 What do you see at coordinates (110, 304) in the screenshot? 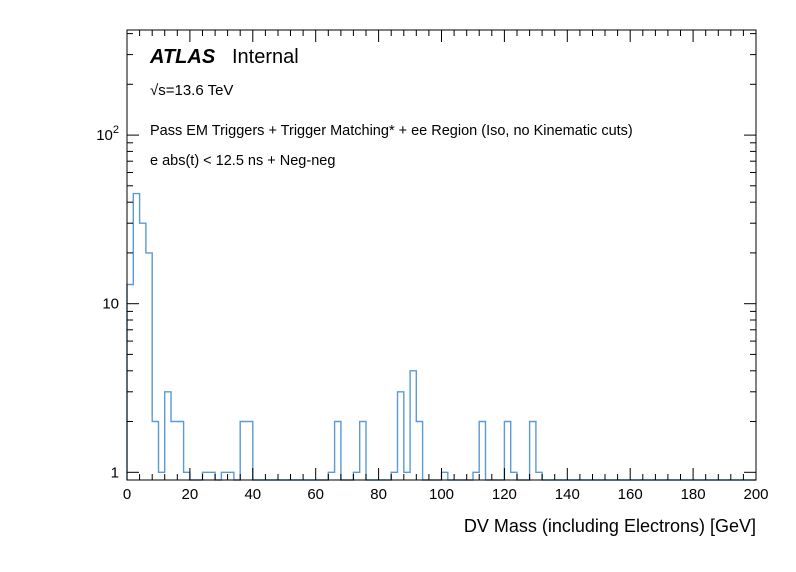
I see `y-tick-label: 10` at bounding box center [110, 304].